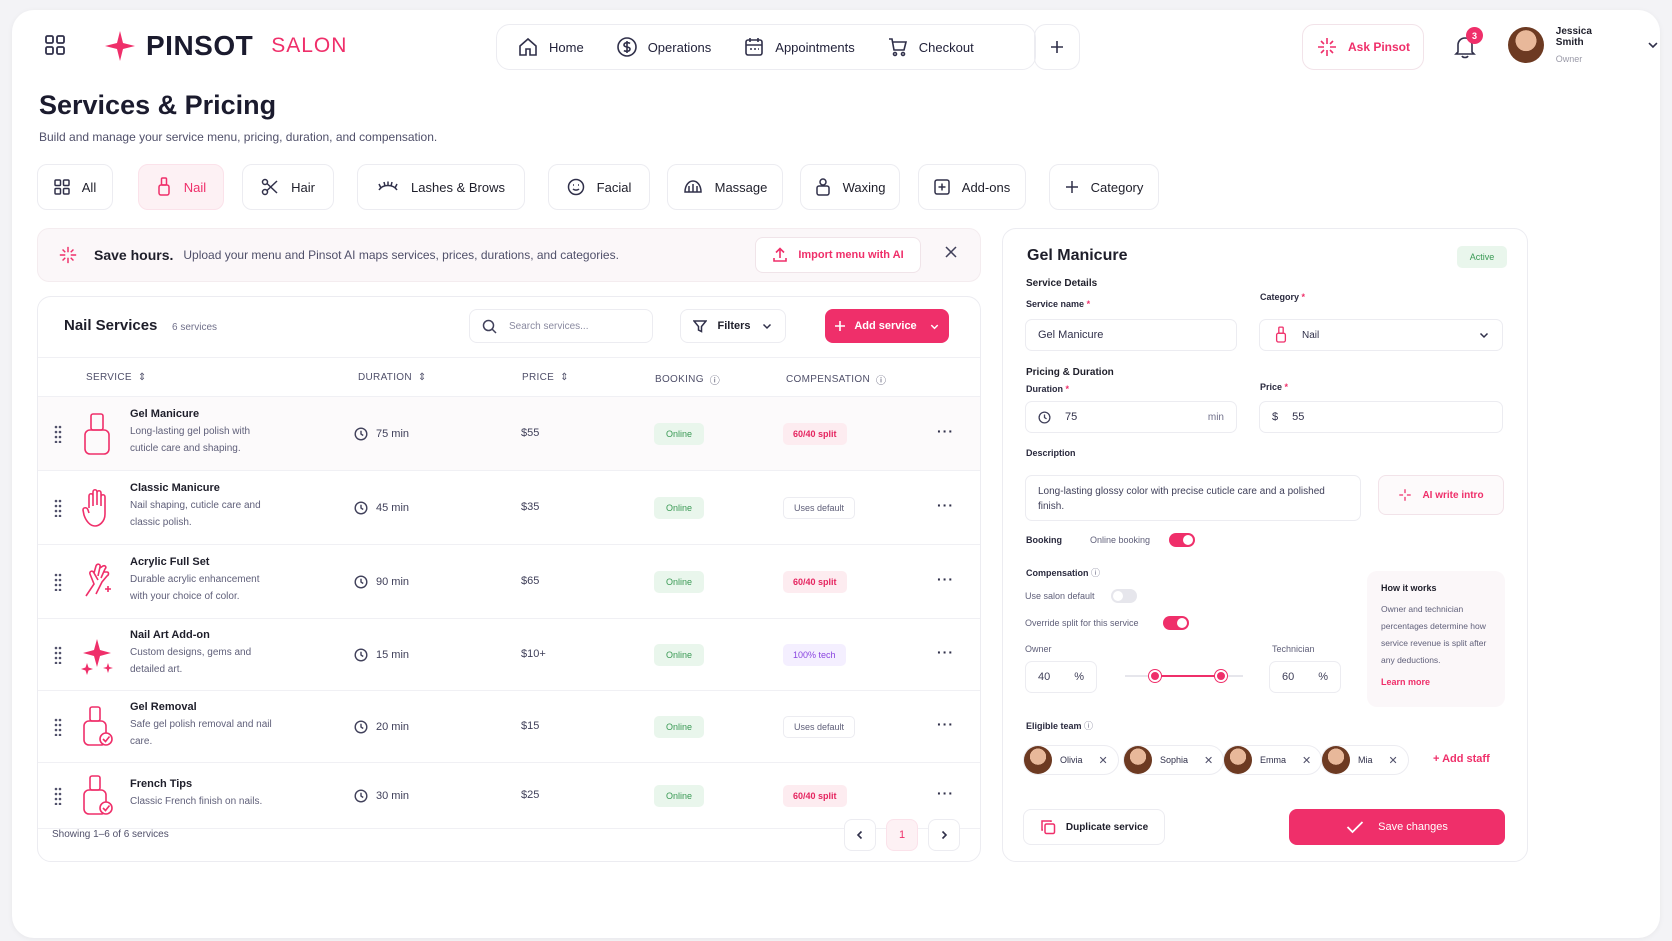  Describe the element at coordinates (1397, 827) in the screenshot. I see `save-changes-button: Save changes` at that location.